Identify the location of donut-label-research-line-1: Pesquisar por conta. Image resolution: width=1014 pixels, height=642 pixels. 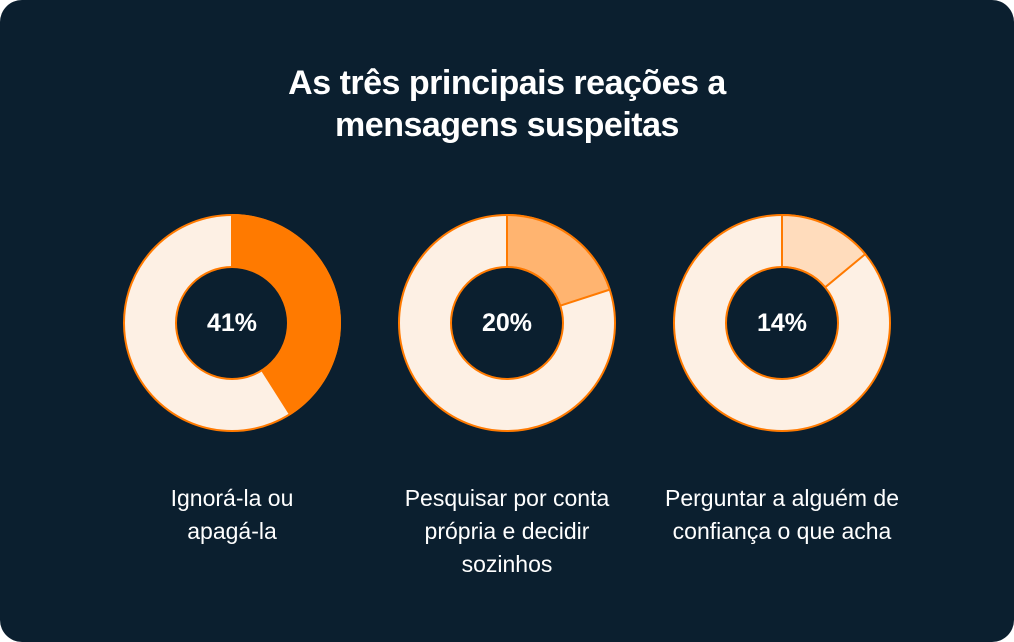
(507, 498).